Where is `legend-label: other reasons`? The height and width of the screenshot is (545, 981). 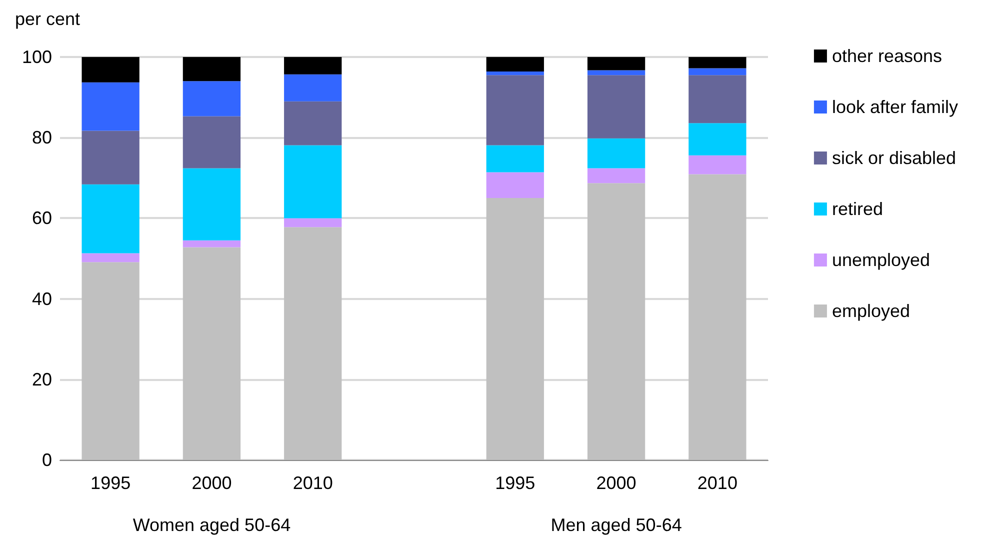 legend-label: other reasons is located at coordinates (887, 56).